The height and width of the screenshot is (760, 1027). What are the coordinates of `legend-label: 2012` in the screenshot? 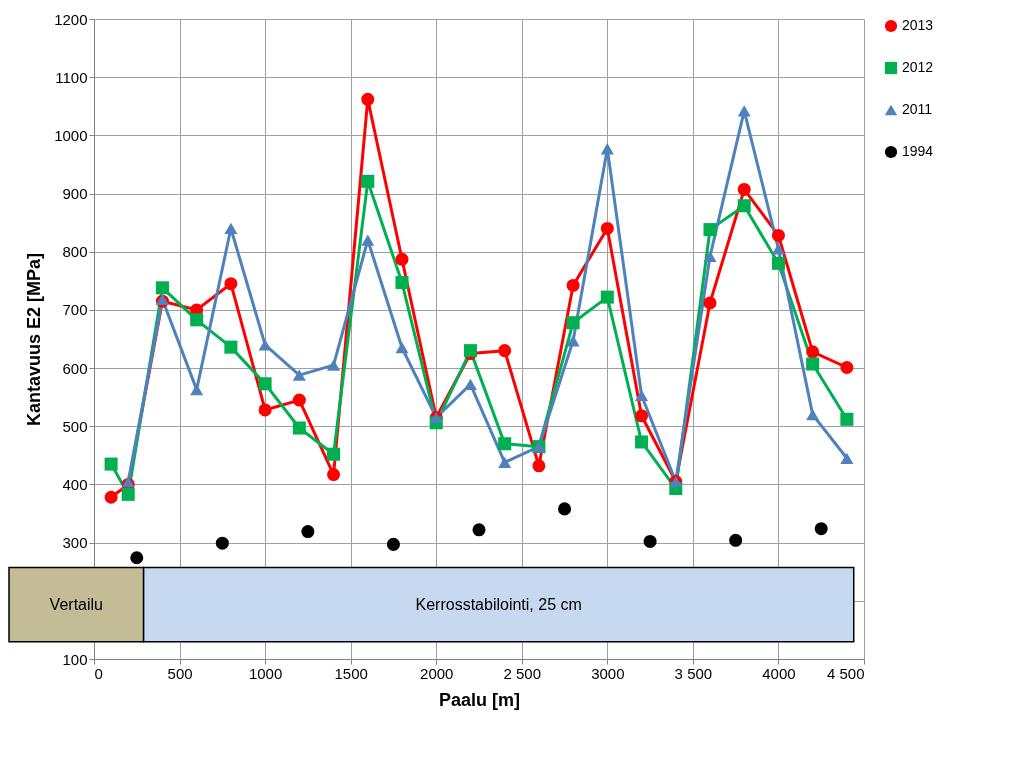 It's located at (918, 67).